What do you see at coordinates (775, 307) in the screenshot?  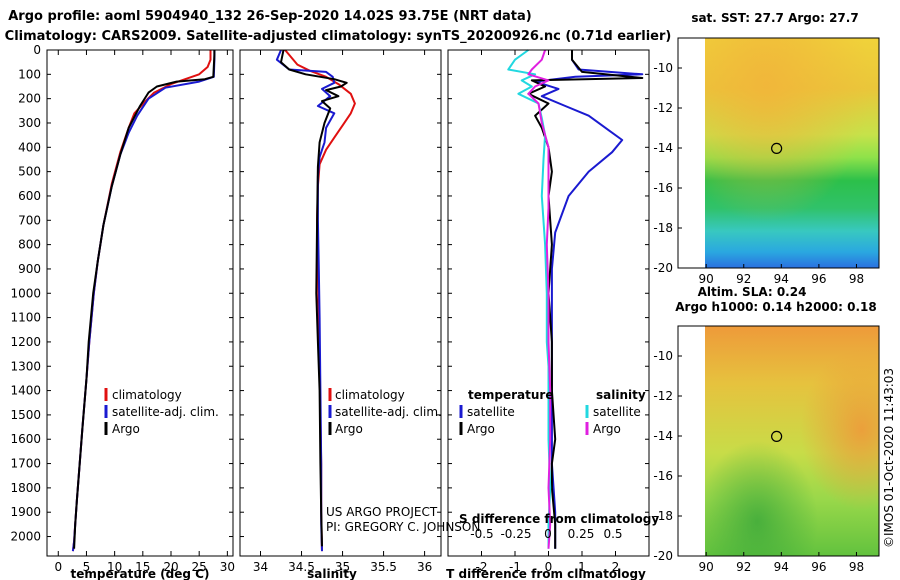 I see `sla-map-subtitle: Argo h1000: 0.14 h2000: 0.18` at bounding box center [775, 307].